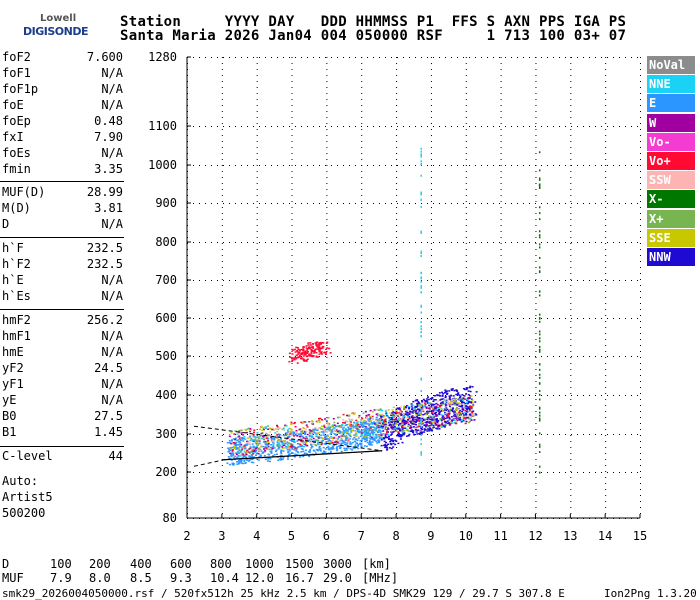  What do you see at coordinates (6, 224) in the screenshot?
I see `param-name: D` at bounding box center [6, 224].